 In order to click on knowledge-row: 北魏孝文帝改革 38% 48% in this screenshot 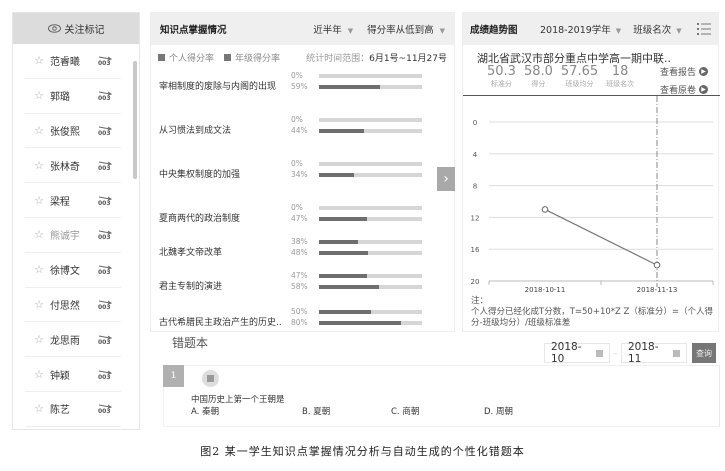, I will do `click(299, 252)`.